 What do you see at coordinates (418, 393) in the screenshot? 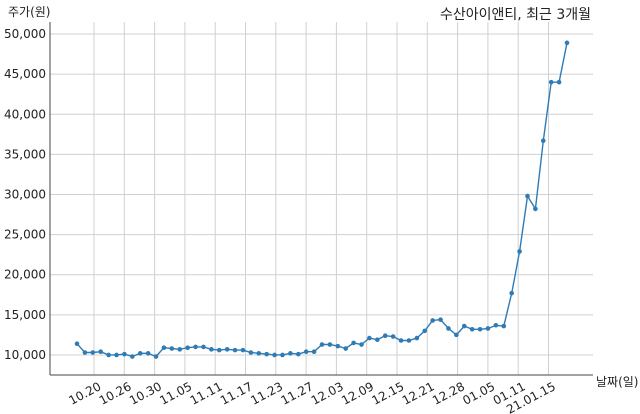
I see `x-tick-label: 12.21` at bounding box center [418, 393].